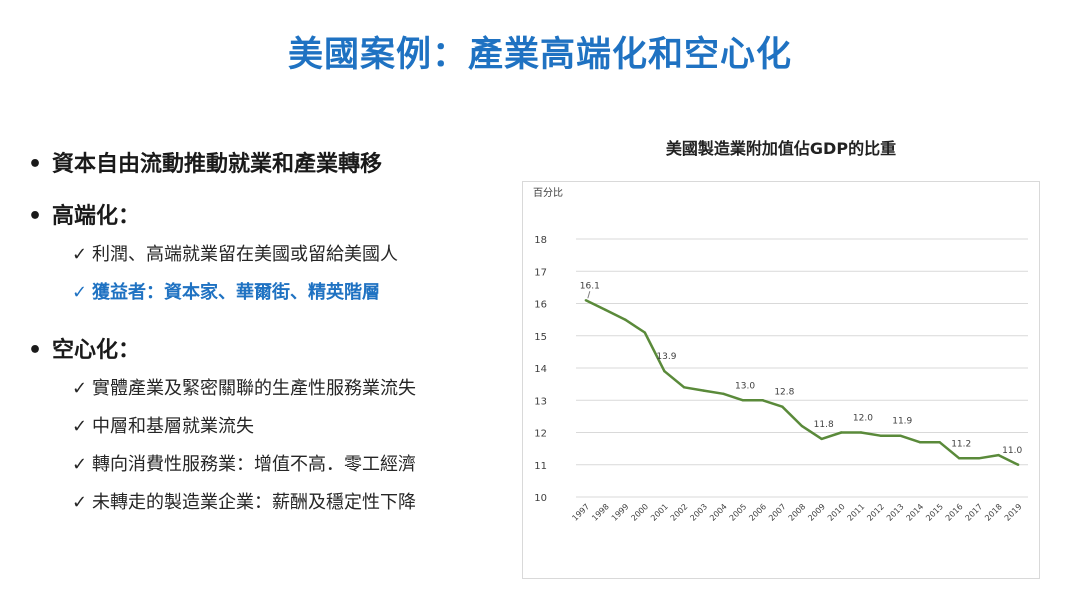 The height and width of the screenshot is (602, 1080). I want to click on x-tick-label: 2004, so click(718, 512).